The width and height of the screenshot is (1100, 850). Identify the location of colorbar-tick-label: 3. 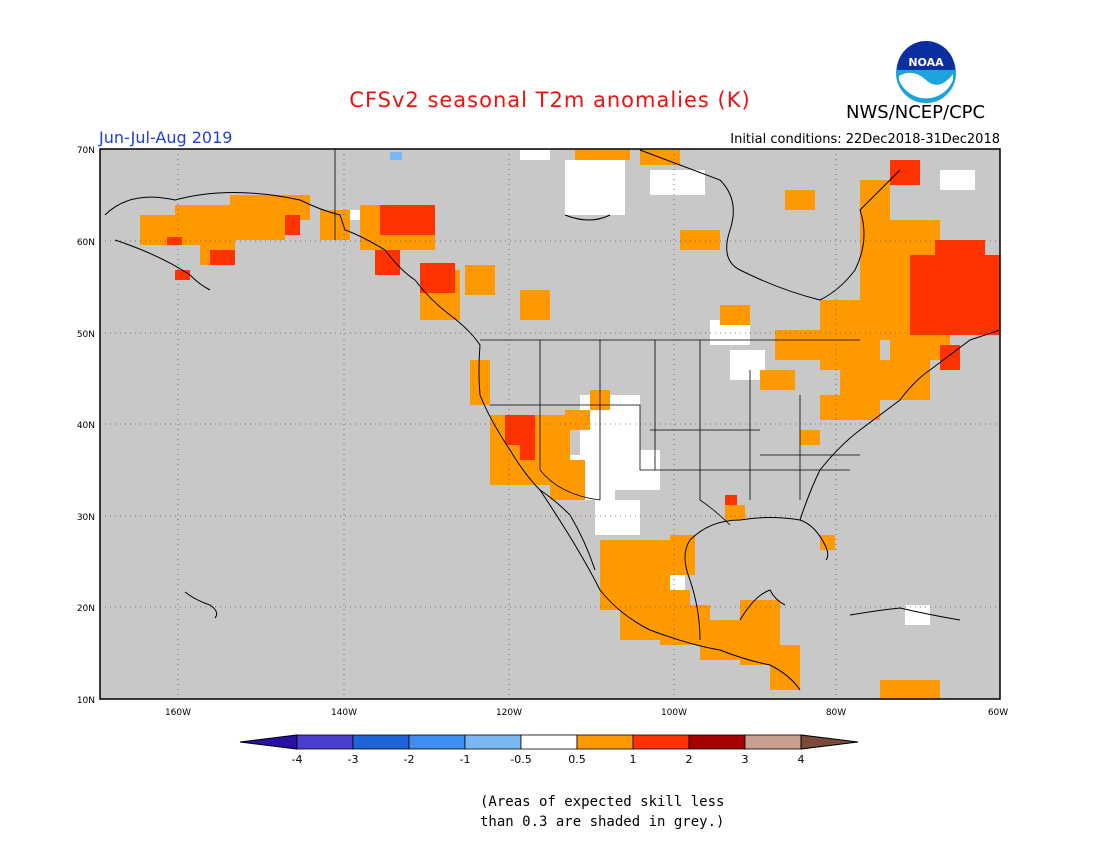
(745, 759).